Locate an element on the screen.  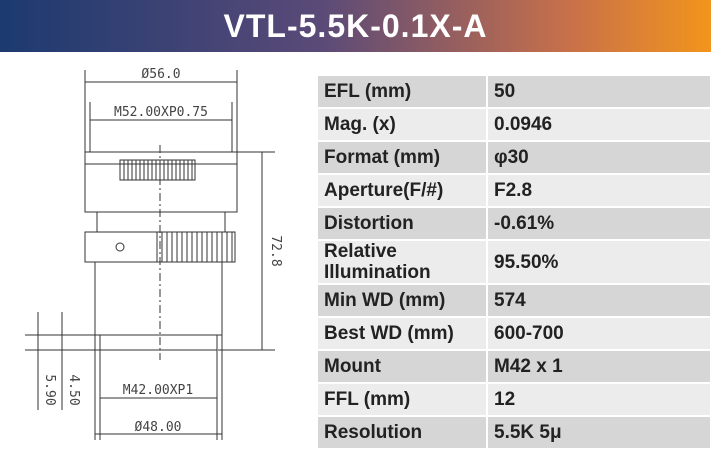
spec-row: EFL (mm) 50 is located at coordinates (514, 91).